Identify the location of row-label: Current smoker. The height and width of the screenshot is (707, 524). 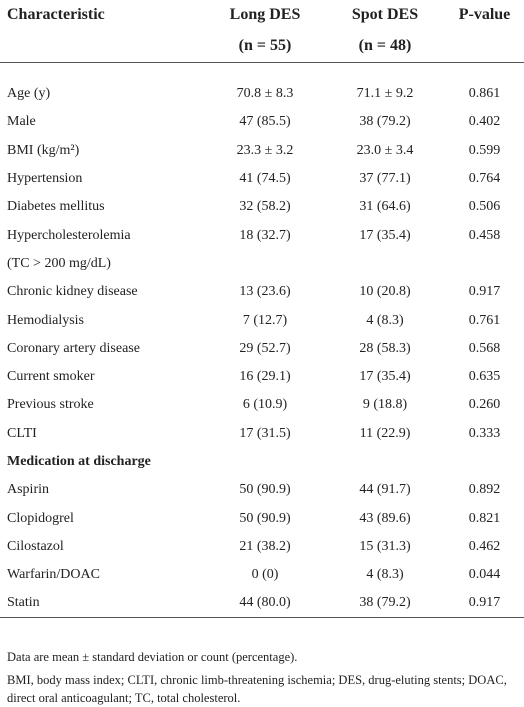
(51, 377).